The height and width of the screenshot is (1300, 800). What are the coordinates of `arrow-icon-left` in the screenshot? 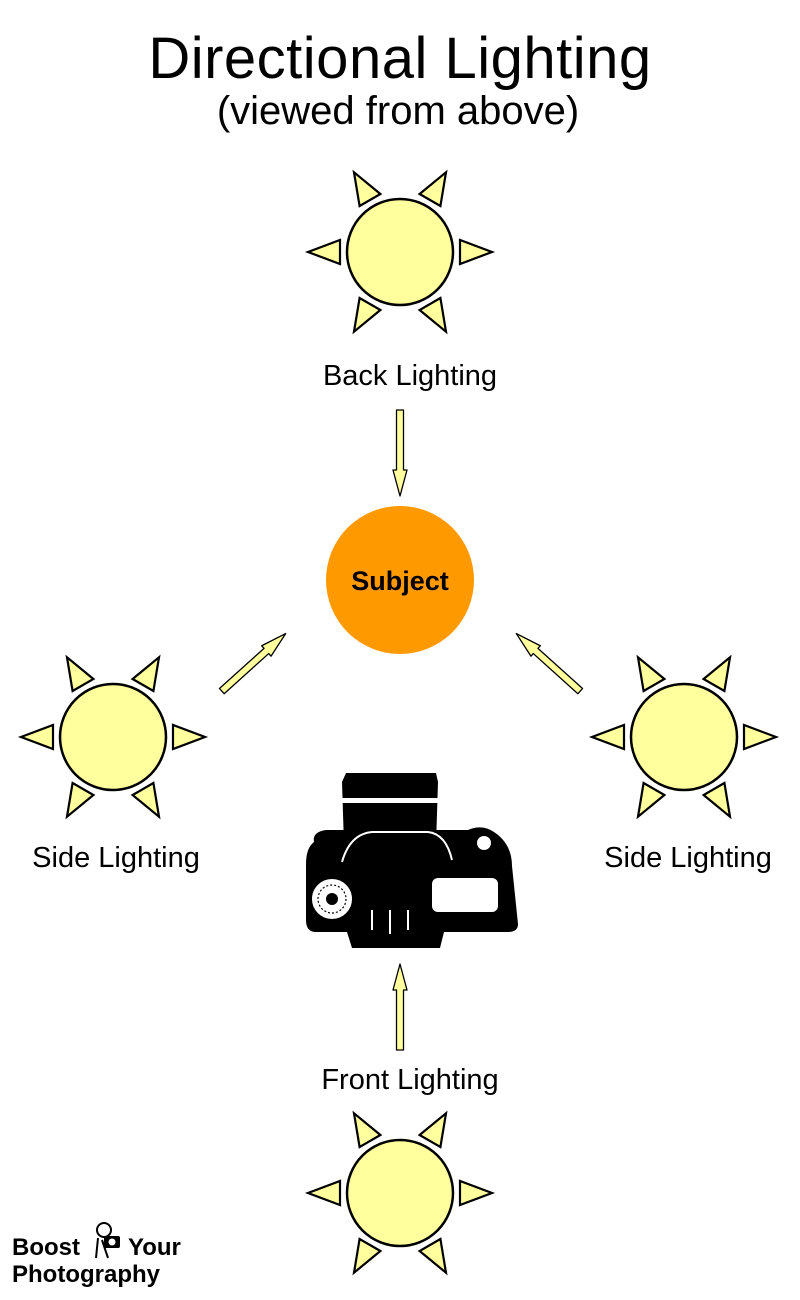 It's located at (252, 663).